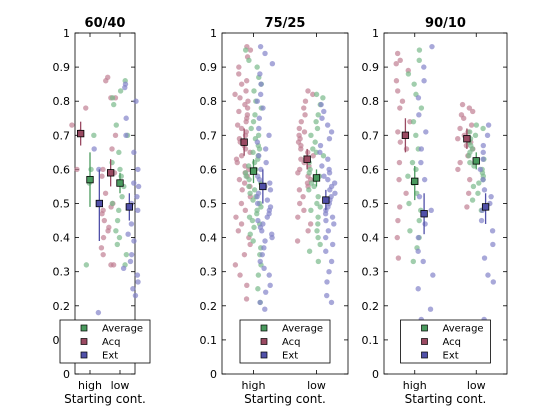 The height and width of the screenshot is (420, 560). Describe the element at coordinates (371, 340) in the screenshot. I see `y-tick-label: 0.1` at that location.